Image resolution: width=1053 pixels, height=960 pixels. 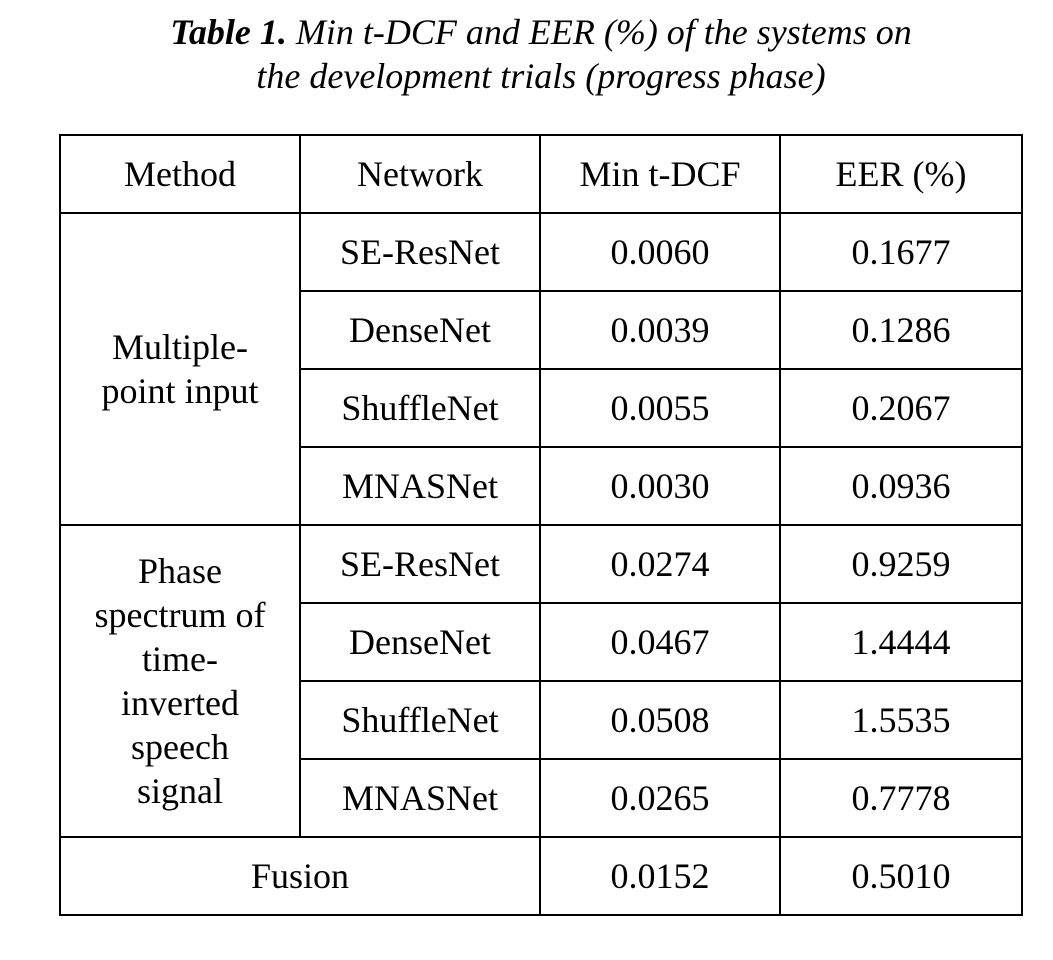 What do you see at coordinates (660, 798) in the screenshot?
I see `min-tdcf-cell: 0.0265` at bounding box center [660, 798].